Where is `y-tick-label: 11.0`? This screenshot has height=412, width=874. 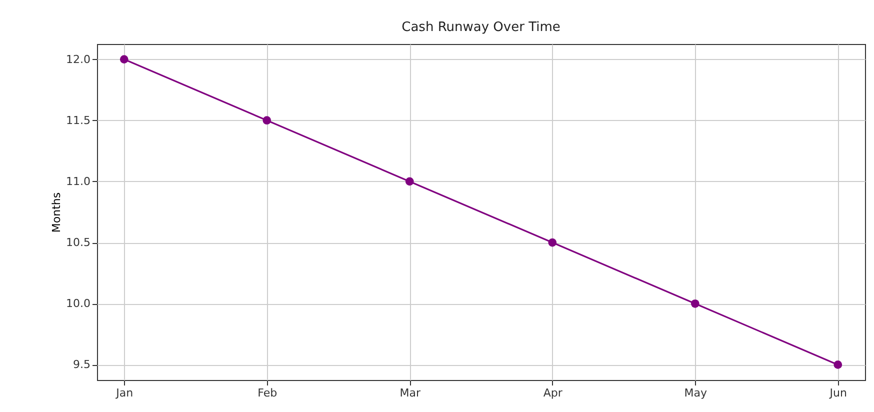 y-tick-label: 11.0 is located at coordinates (78, 181).